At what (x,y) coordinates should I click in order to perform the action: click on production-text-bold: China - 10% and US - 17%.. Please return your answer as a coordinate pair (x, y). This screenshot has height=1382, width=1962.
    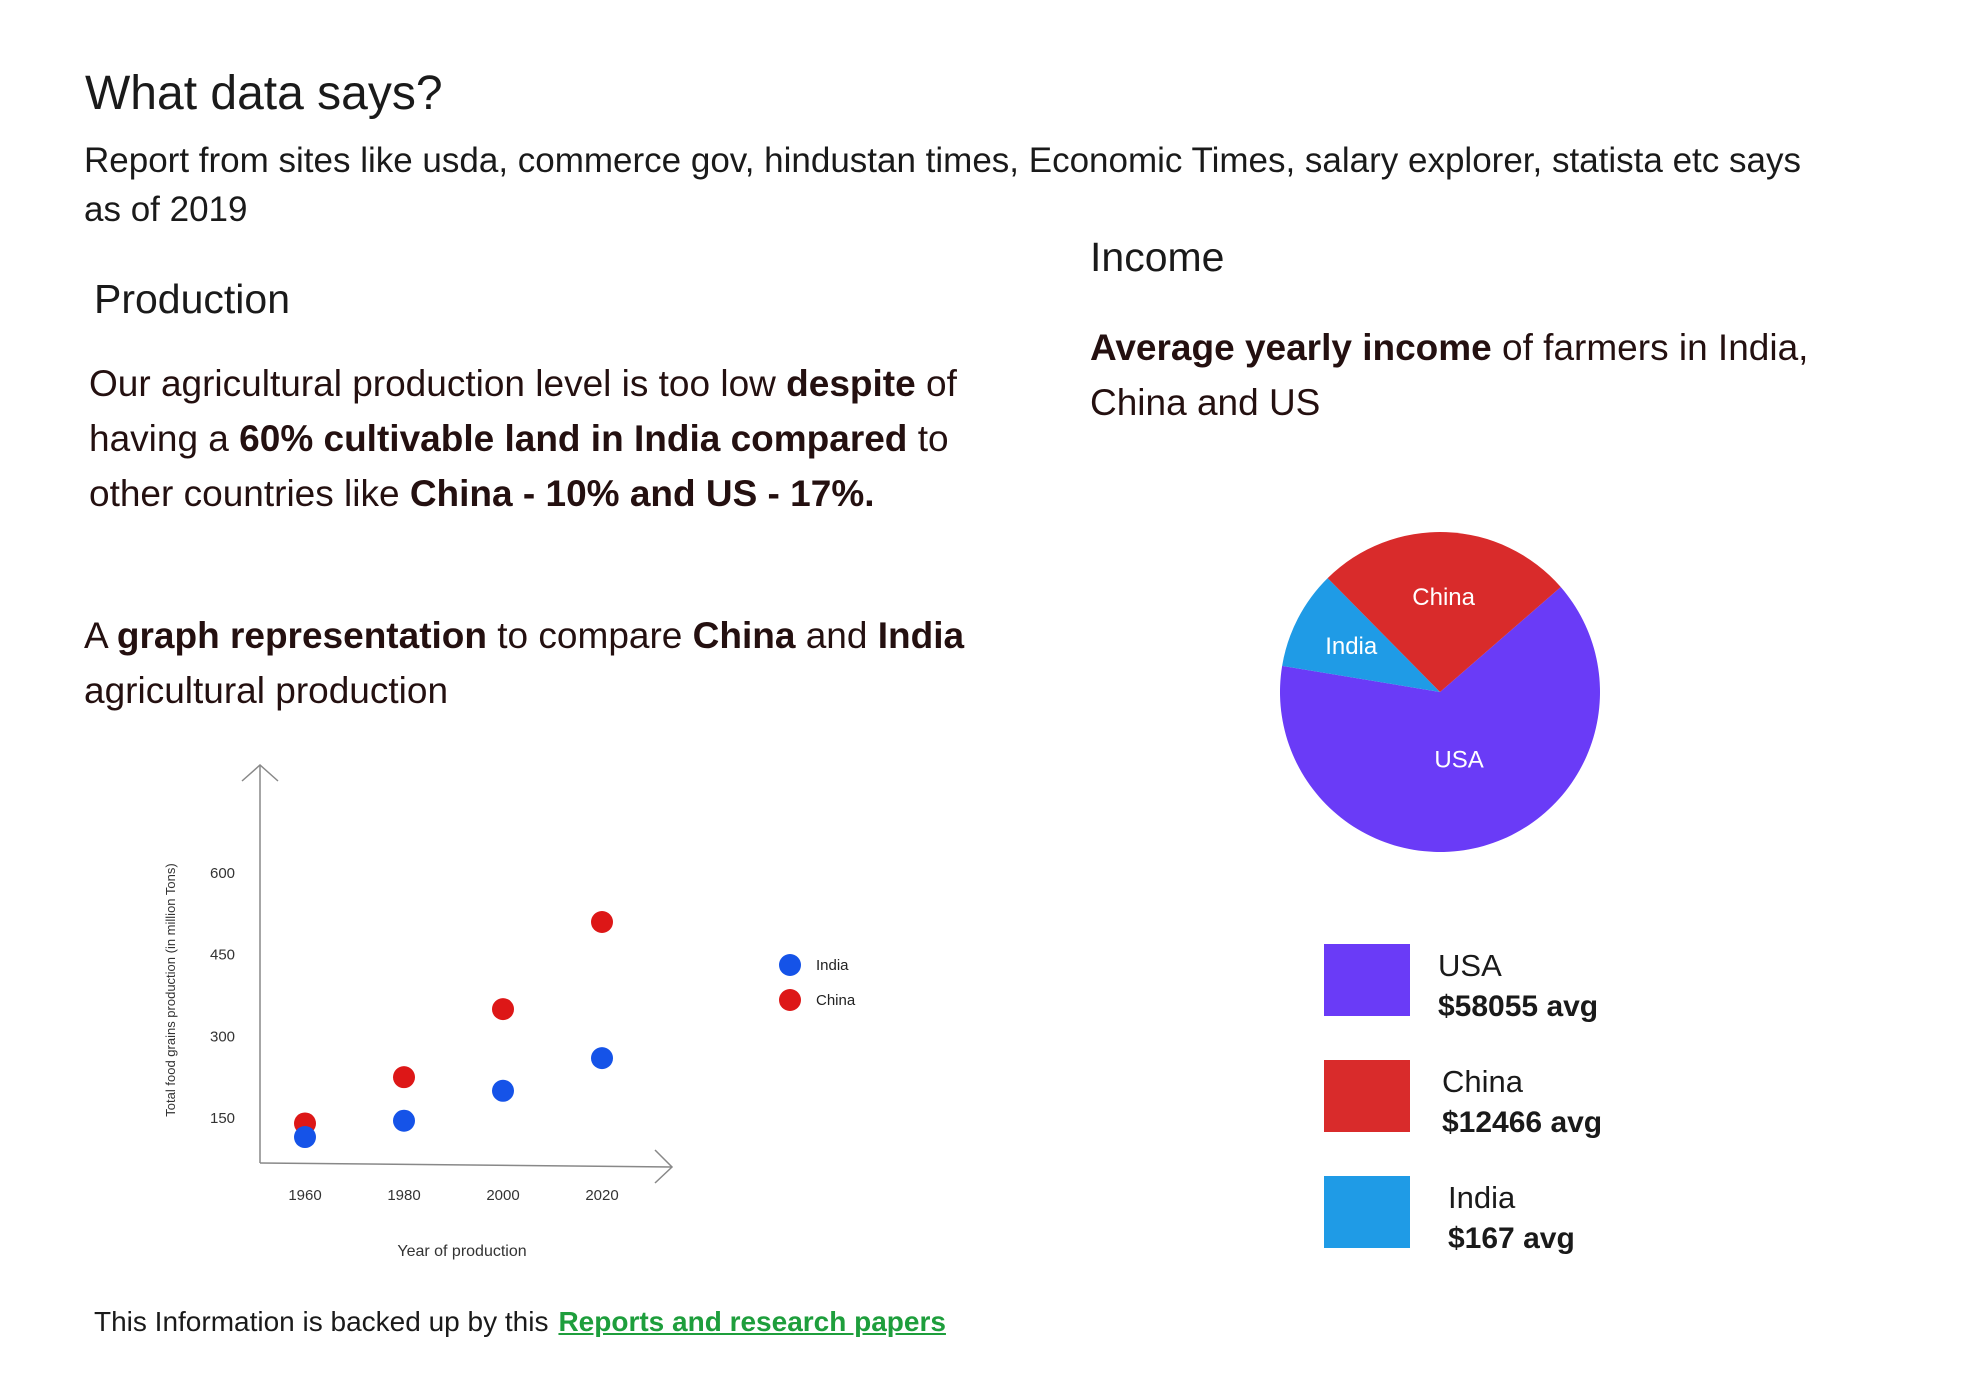
    Looking at the image, I should click on (642, 493).